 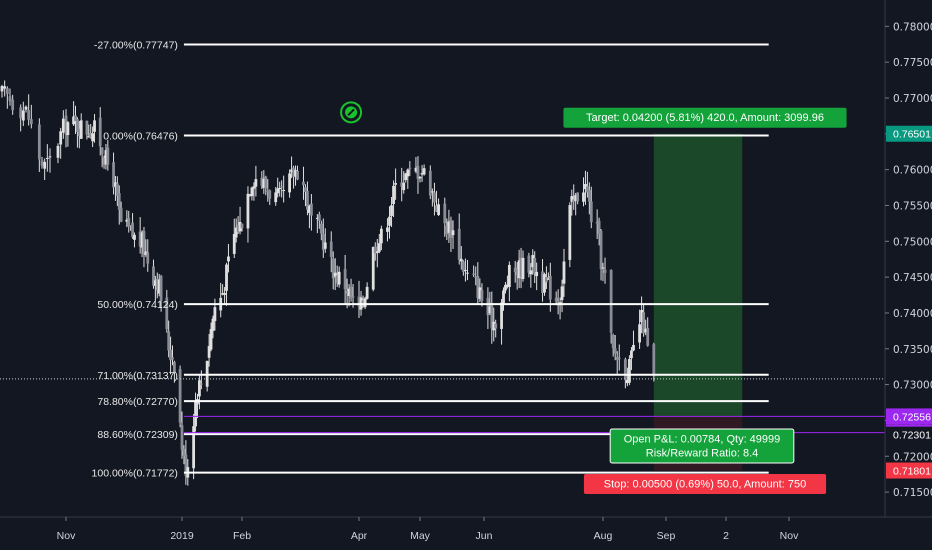 What do you see at coordinates (182, 536) in the screenshot?
I see `time-tick-label: 2019` at bounding box center [182, 536].